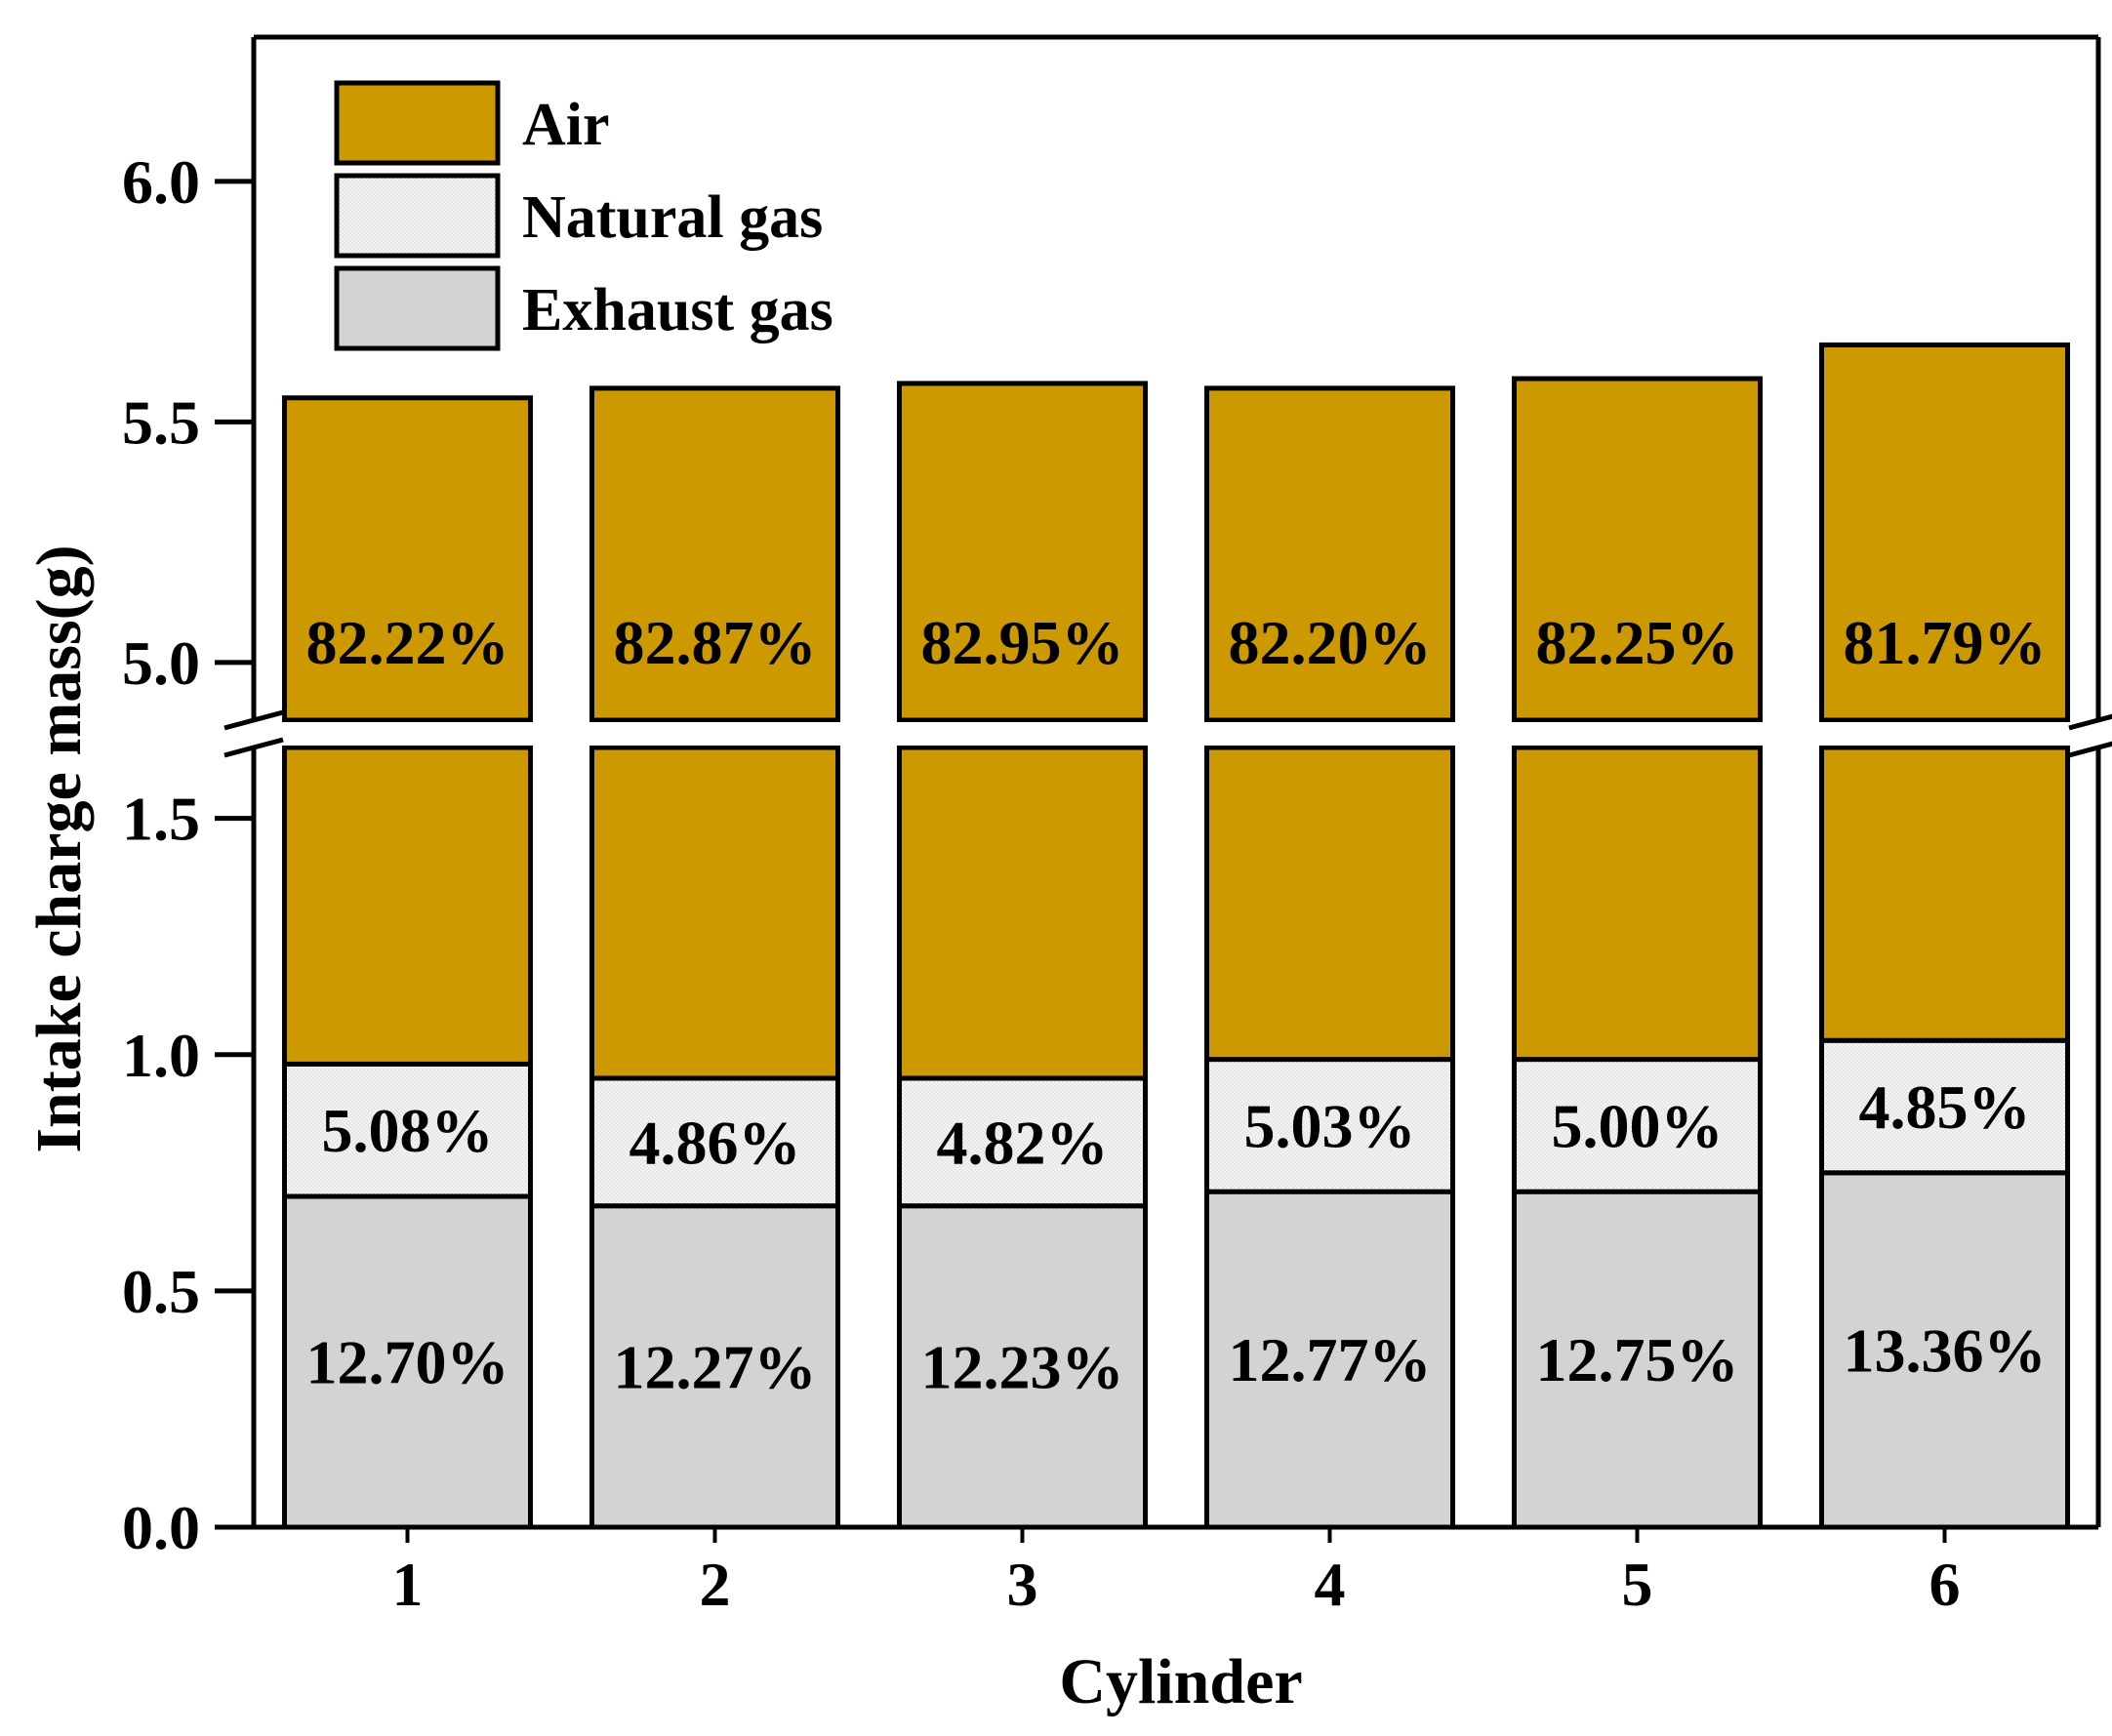 Image resolution: width=2112 pixels, height=1736 pixels. I want to click on data-label-natural-gas-cyl-3: 4.82%, so click(1023, 1142).